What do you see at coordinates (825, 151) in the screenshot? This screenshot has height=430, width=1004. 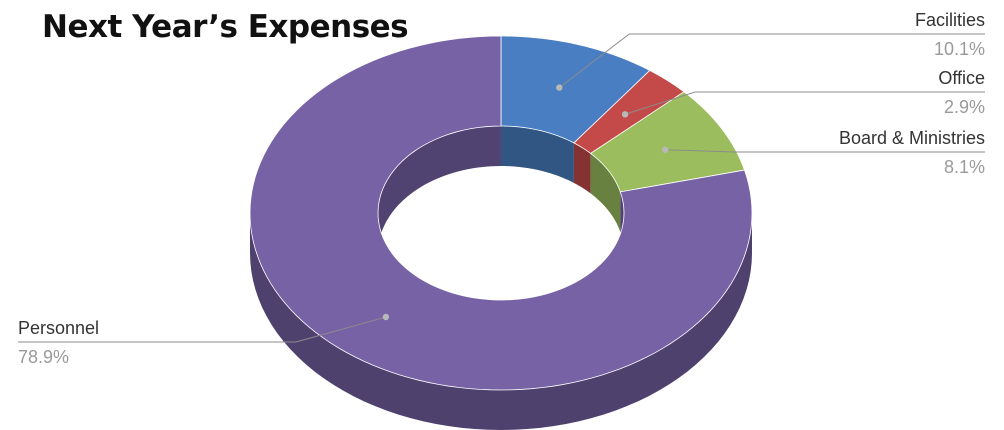 I see `leader-line-board-and-ministries` at bounding box center [825, 151].